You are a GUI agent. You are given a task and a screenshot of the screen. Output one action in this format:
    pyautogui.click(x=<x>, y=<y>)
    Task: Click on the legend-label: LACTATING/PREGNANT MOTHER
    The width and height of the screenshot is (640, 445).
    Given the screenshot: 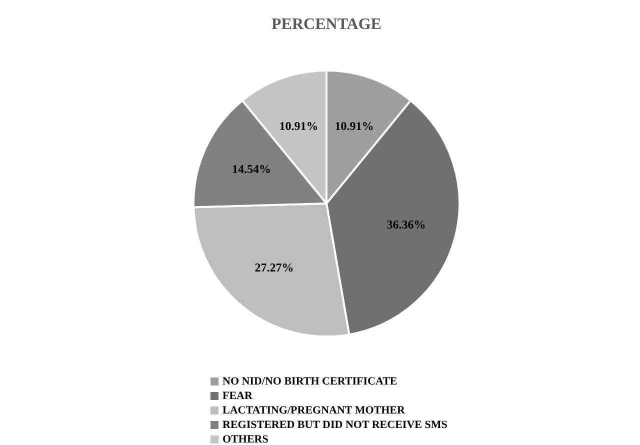 What is the action you would take?
    pyautogui.click(x=314, y=410)
    